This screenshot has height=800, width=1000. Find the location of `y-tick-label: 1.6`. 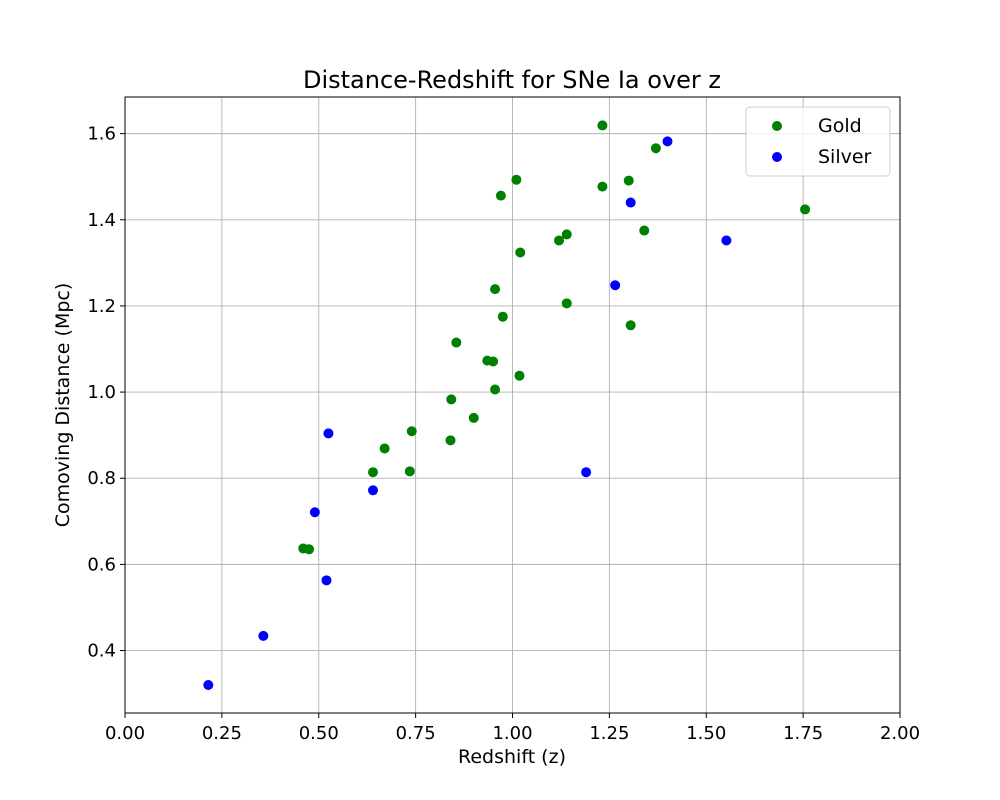

y-tick-label: 1.6 is located at coordinates (101, 134).